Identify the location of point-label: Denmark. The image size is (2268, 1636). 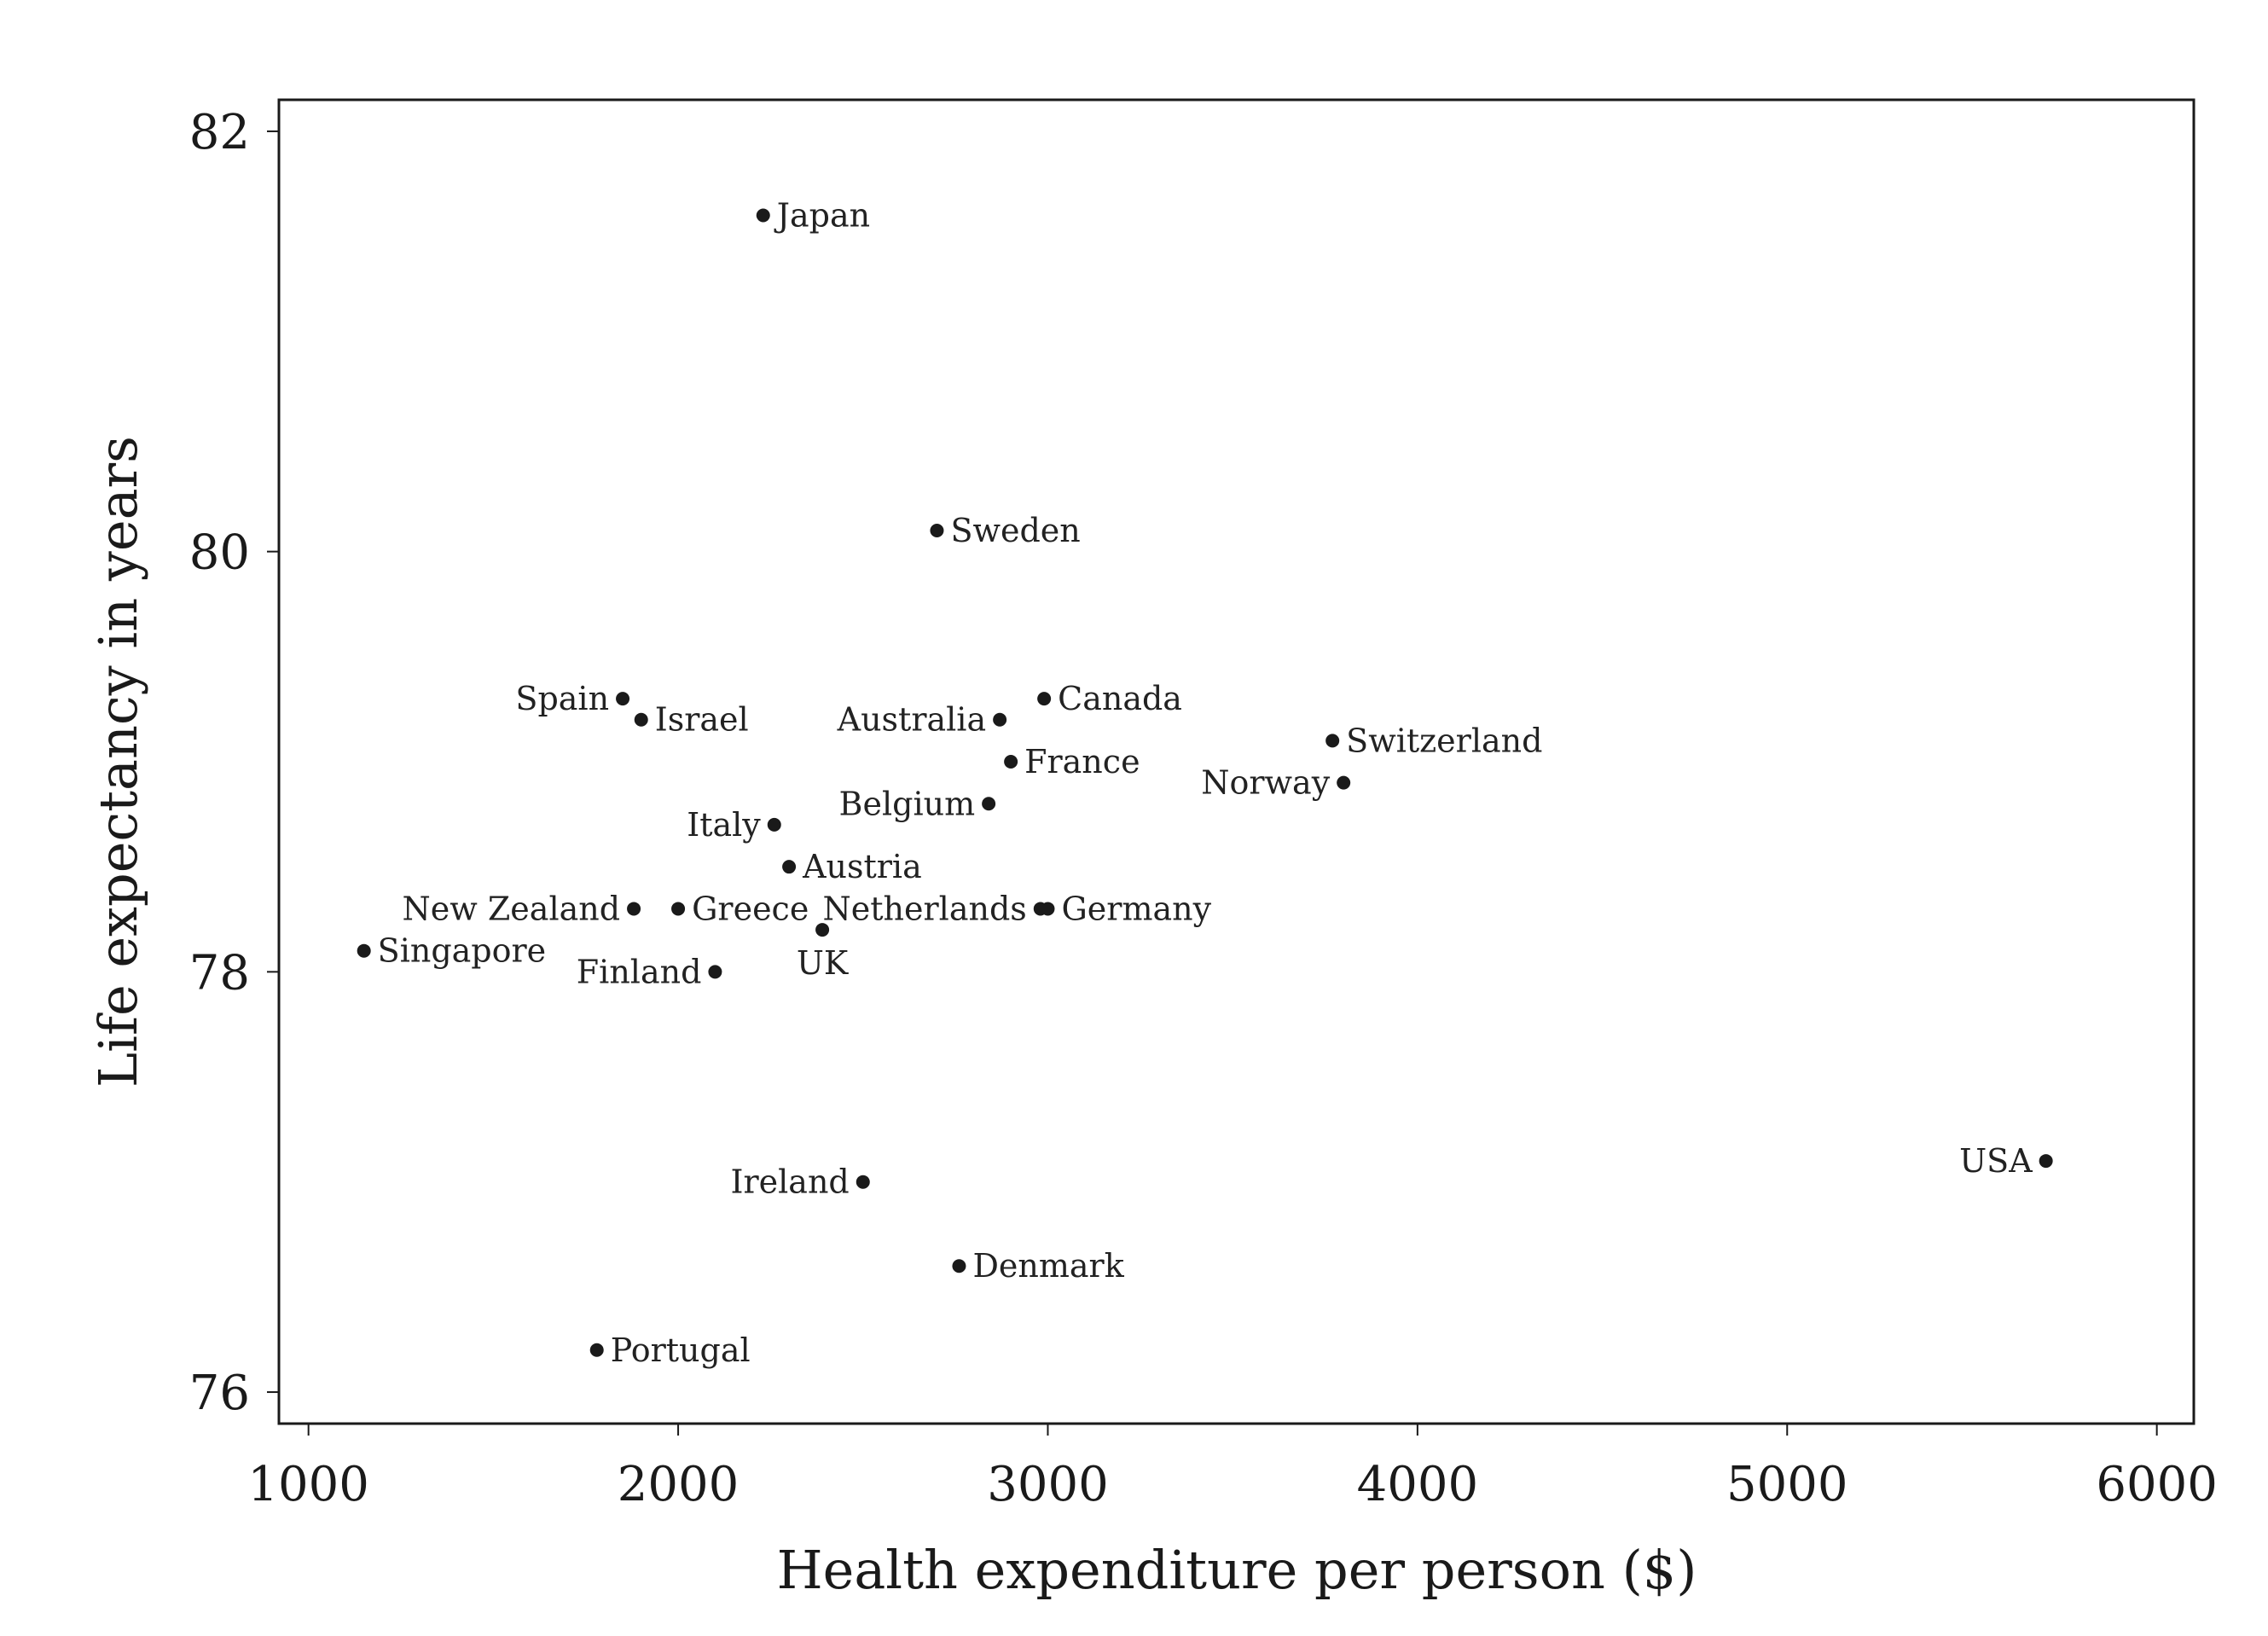
(1048, 1266).